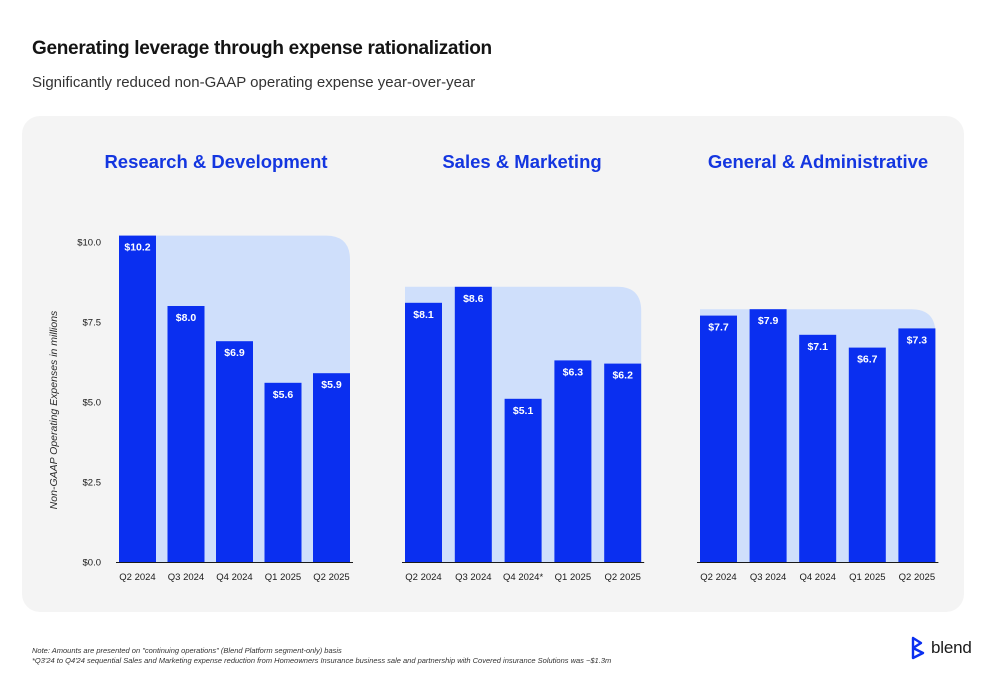 The height and width of the screenshot is (685, 1000). Describe the element at coordinates (867, 360) in the screenshot. I see `data-label: $6.7` at that location.